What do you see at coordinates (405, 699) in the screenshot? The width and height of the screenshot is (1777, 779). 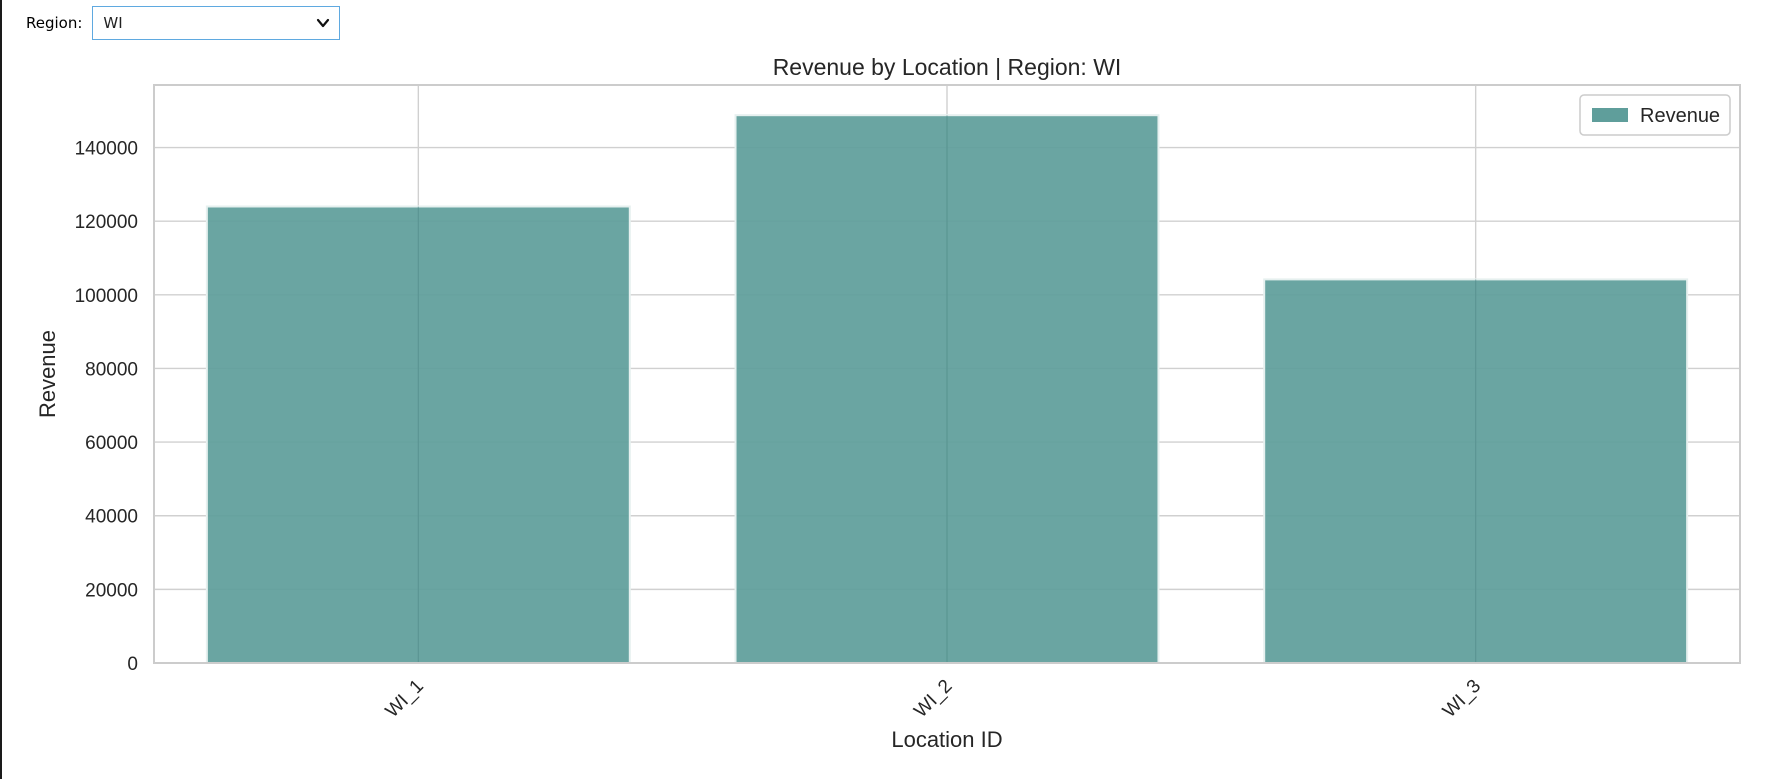 I see `x-tick-label: WI_1` at bounding box center [405, 699].